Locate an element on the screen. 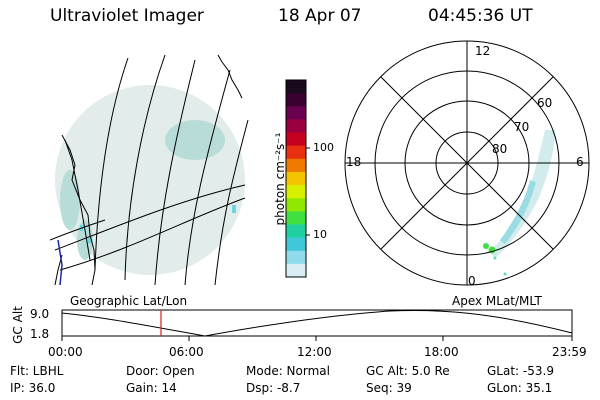 Image resolution: width=600 pixels, height=400 pixels. mlt-label-6: 6 is located at coordinates (580, 162).